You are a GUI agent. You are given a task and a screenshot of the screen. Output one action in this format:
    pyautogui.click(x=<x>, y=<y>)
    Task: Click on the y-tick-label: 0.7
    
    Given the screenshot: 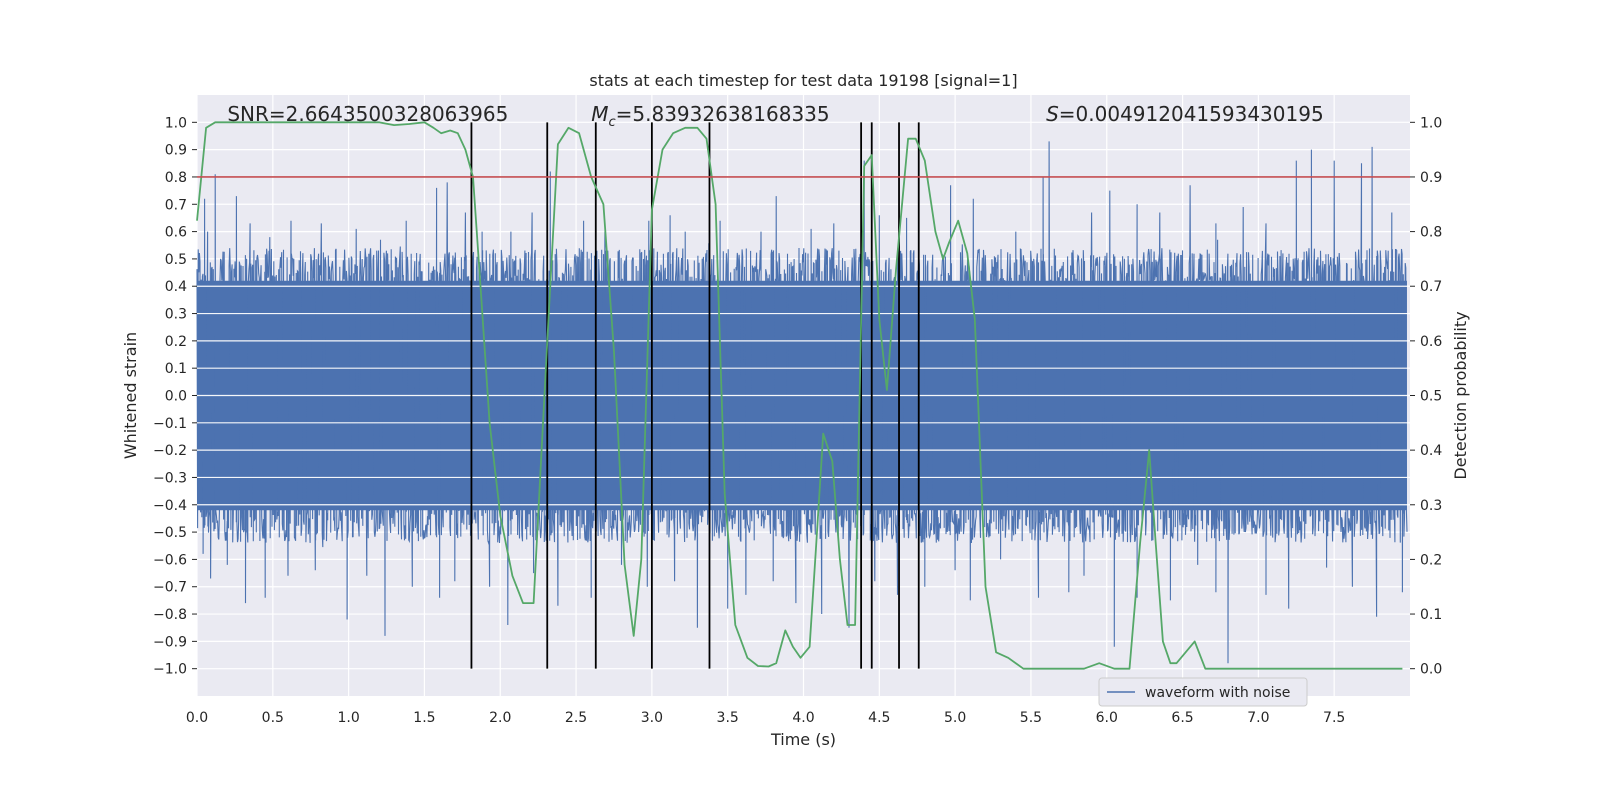 What is the action you would take?
    pyautogui.click(x=176, y=205)
    